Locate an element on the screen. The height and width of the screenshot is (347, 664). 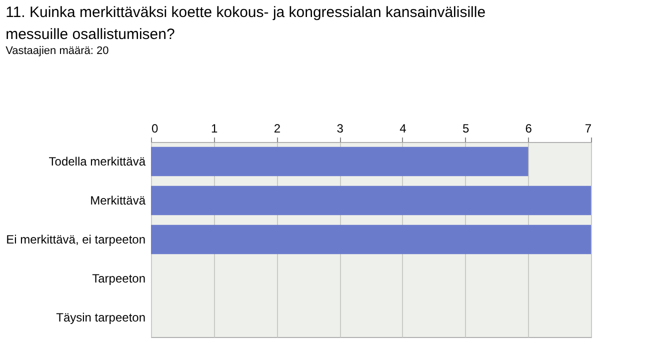
x-tick-label: 3 is located at coordinates (340, 129).